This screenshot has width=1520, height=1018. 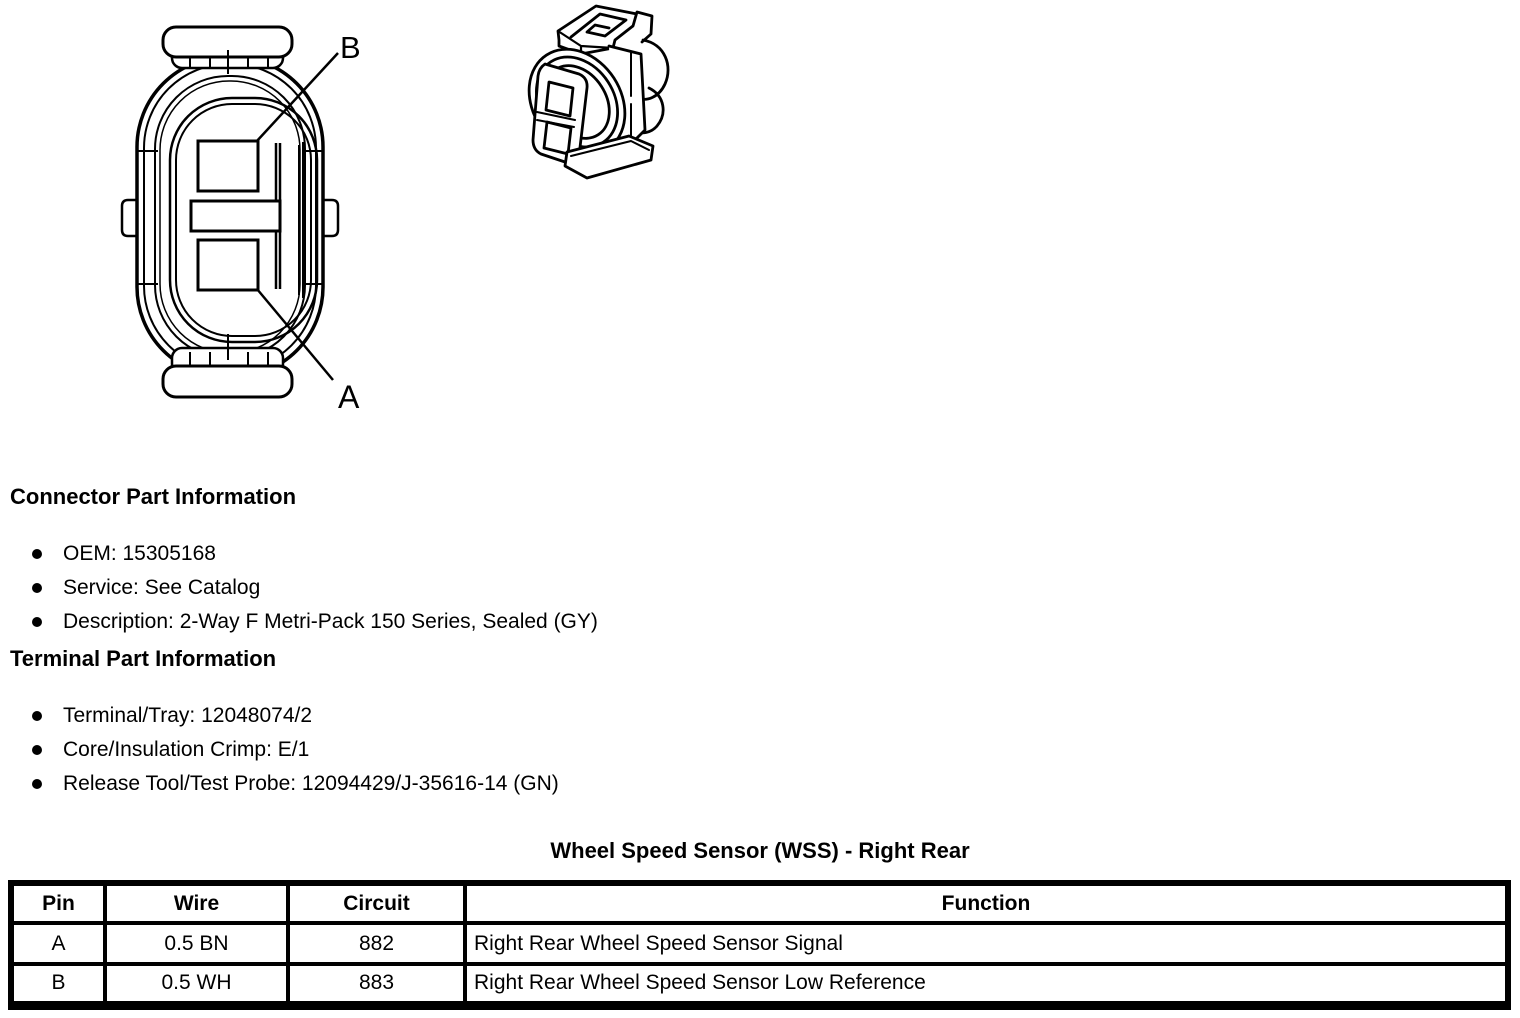 What do you see at coordinates (299, 587) in the screenshot?
I see `list-item: Service: See Catalog` at bounding box center [299, 587].